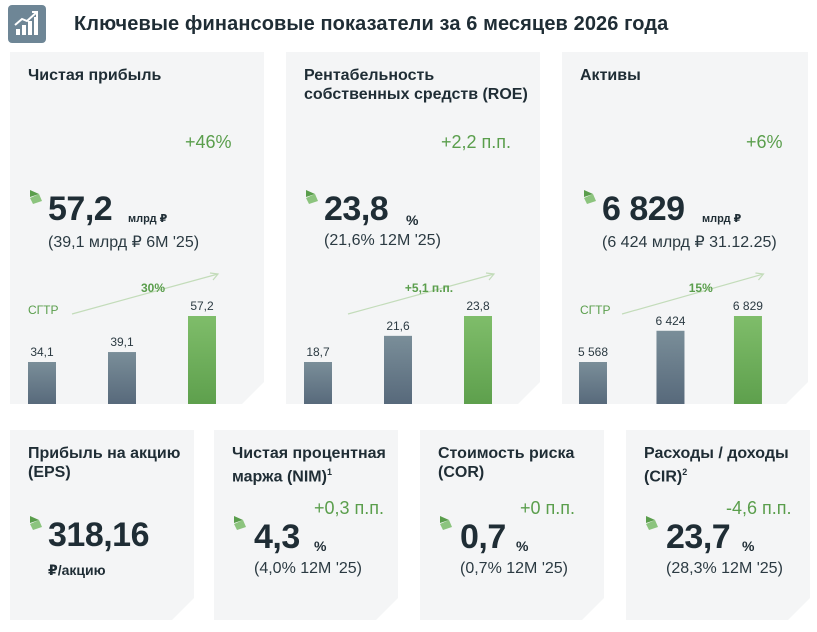 Image resolution: width=817 pixels, height=632 pixels. What do you see at coordinates (356, 209) in the screenshot?
I see `metric-value: 23,8` at bounding box center [356, 209].